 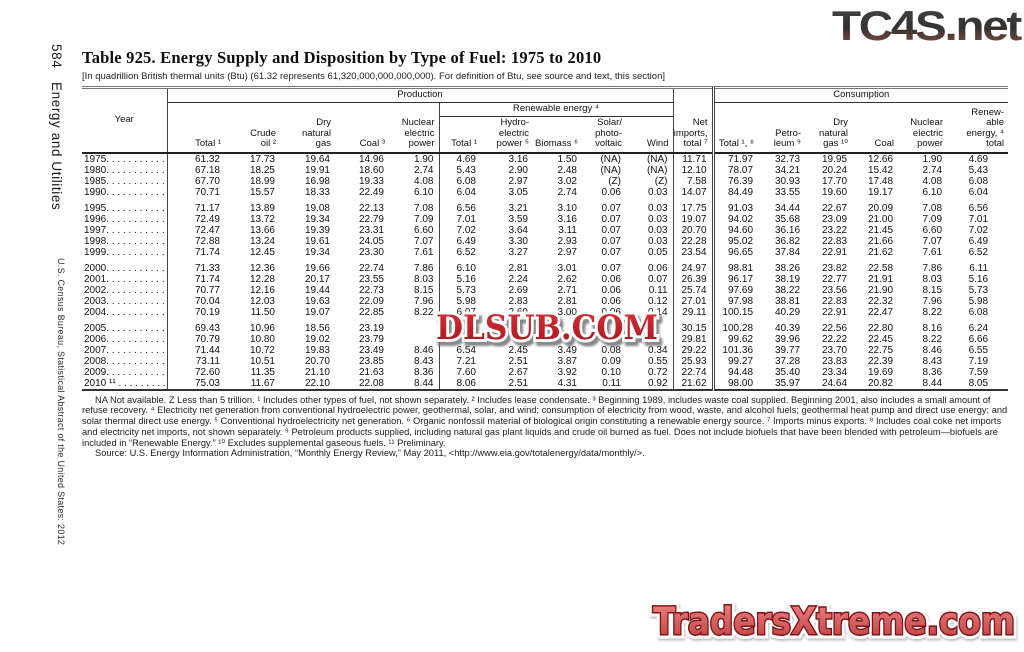 What do you see at coordinates (787, 192) in the screenshot?
I see `value-cell: 33.55` at bounding box center [787, 192].